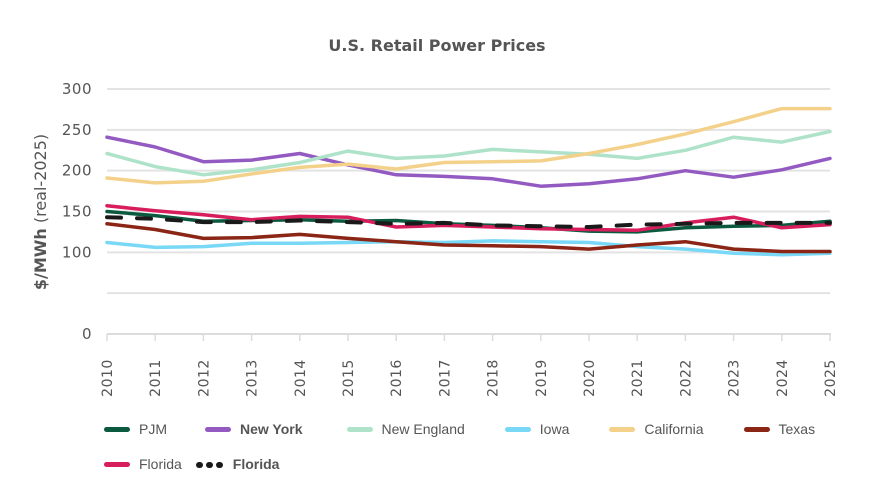 The height and width of the screenshot is (496, 874). Describe the element at coordinates (797, 429) in the screenshot. I see `legend-label: Texas` at that location.